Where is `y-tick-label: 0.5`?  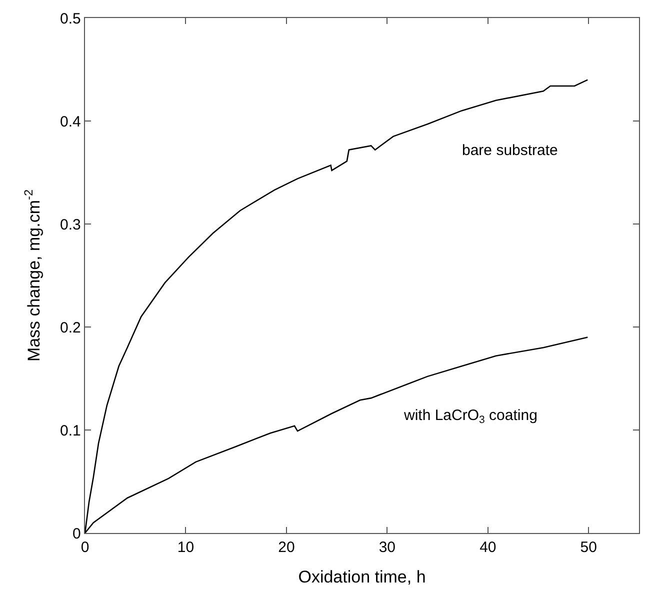
y-tick-label: 0.5 is located at coordinates (70, 19).